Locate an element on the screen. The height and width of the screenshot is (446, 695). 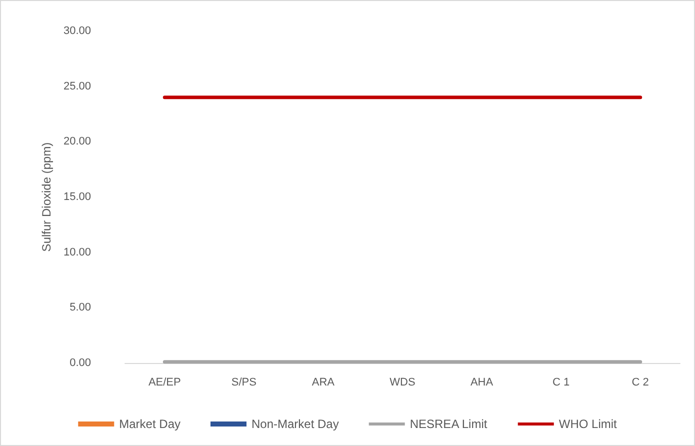
x-tick-label: ARA is located at coordinates (324, 382).